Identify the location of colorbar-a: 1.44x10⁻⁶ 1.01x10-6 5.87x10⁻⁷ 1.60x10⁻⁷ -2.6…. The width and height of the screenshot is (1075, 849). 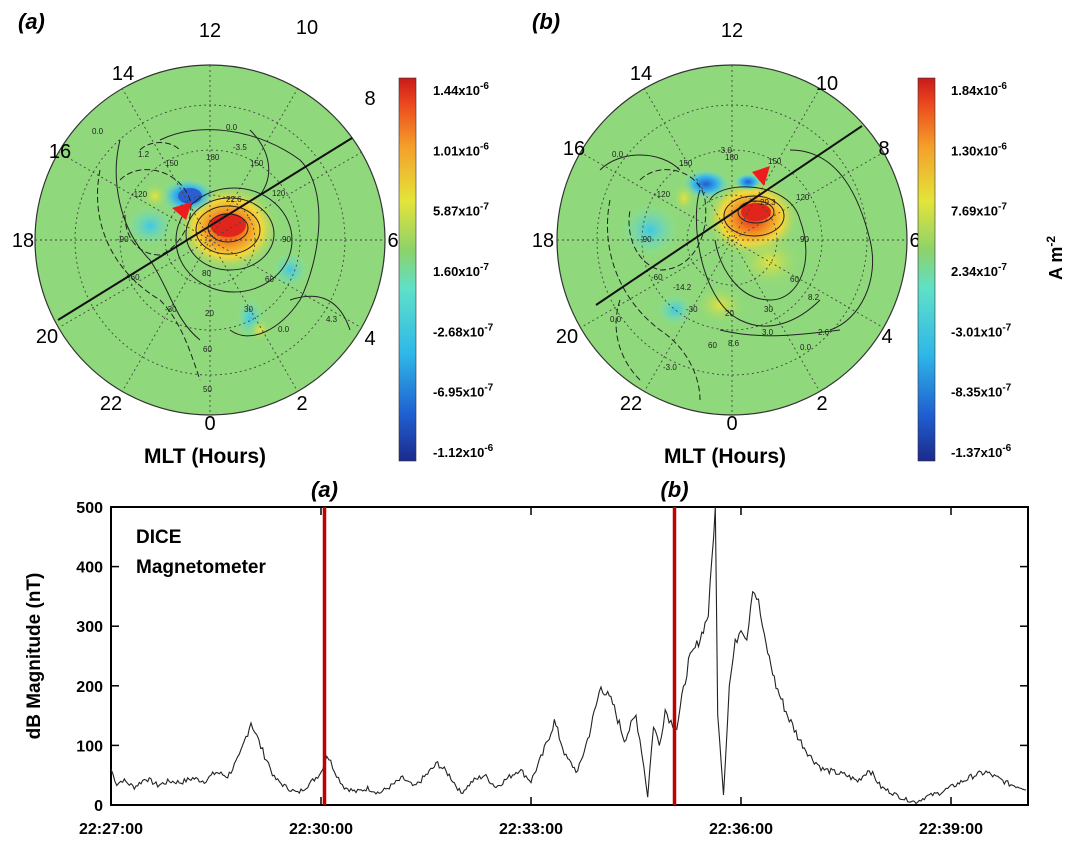
(446, 269).